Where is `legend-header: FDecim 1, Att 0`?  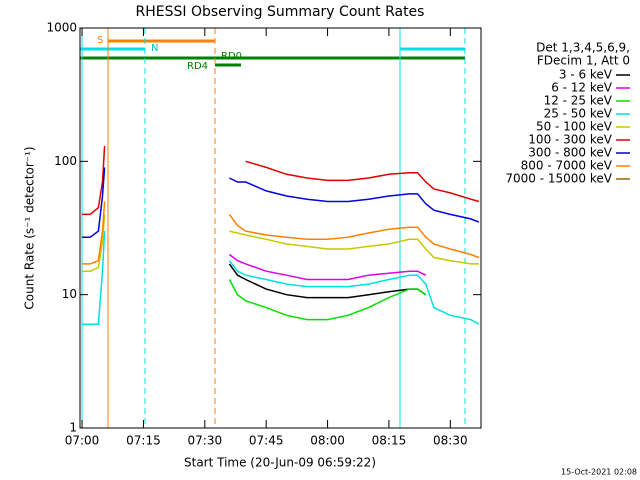 legend-header: FDecim 1, Att 0 is located at coordinates (583, 61).